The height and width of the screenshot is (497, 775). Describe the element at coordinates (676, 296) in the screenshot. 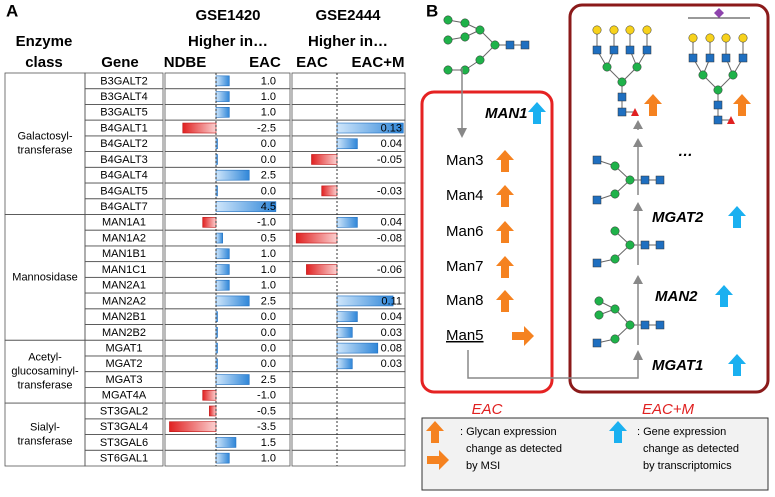

I see `gene-label: MAN2` at that location.